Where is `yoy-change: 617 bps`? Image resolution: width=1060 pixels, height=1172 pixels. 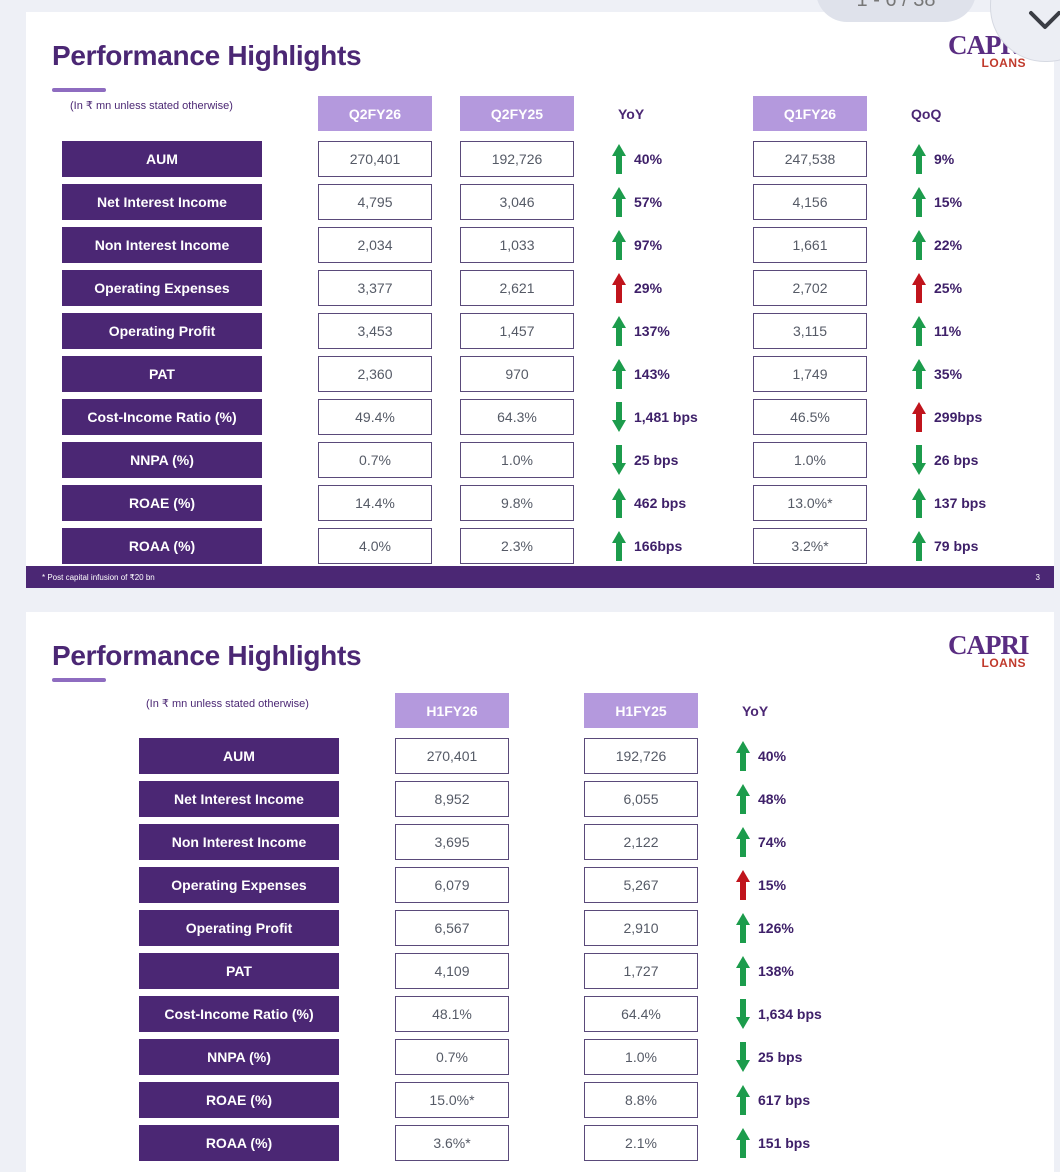
yoy-change: 617 bps is located at coordinates (773, 1100).